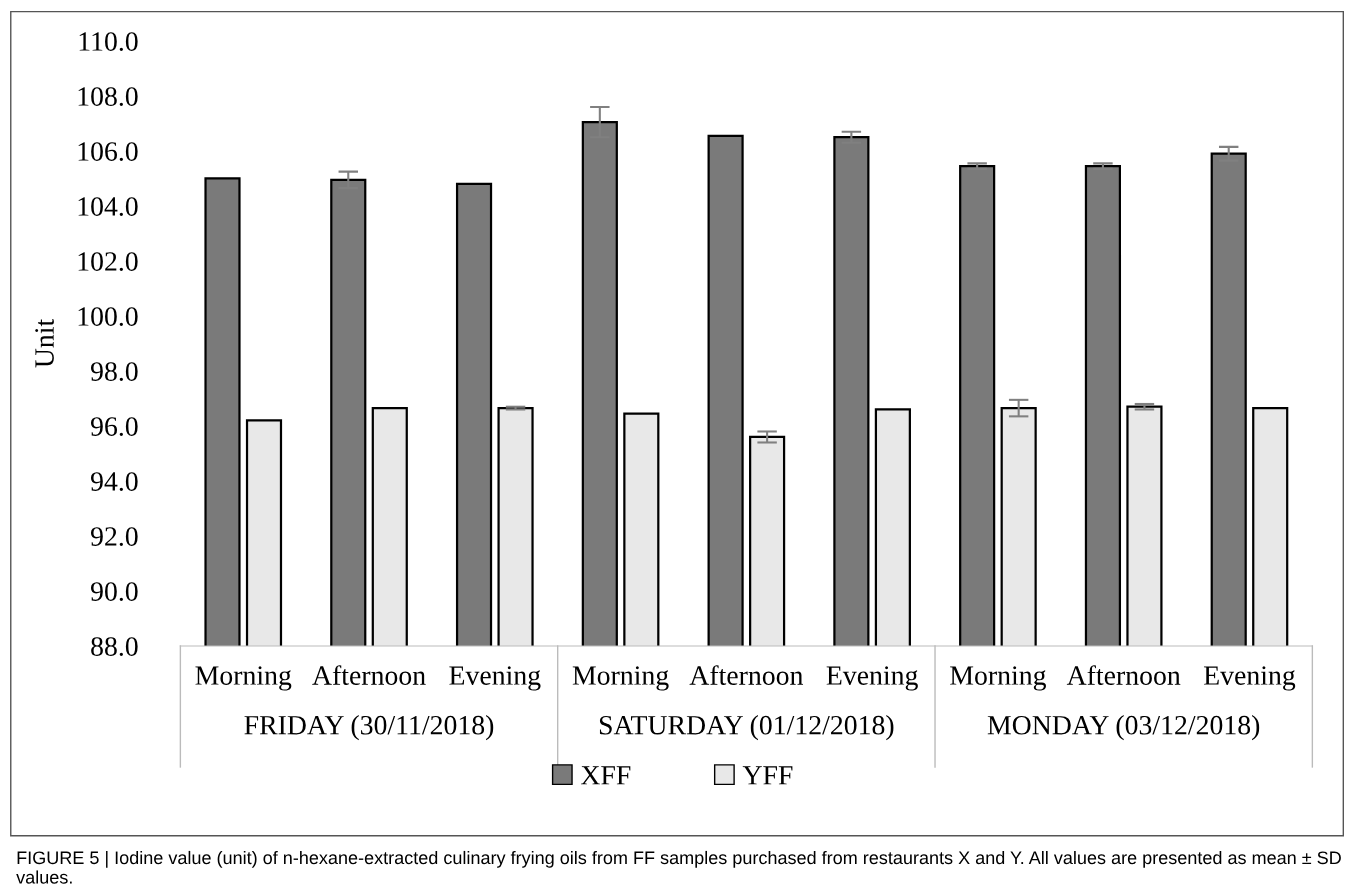 The image size is (1346, 891). I want to click on y-tick-label: 98.0, so click(114, 372).